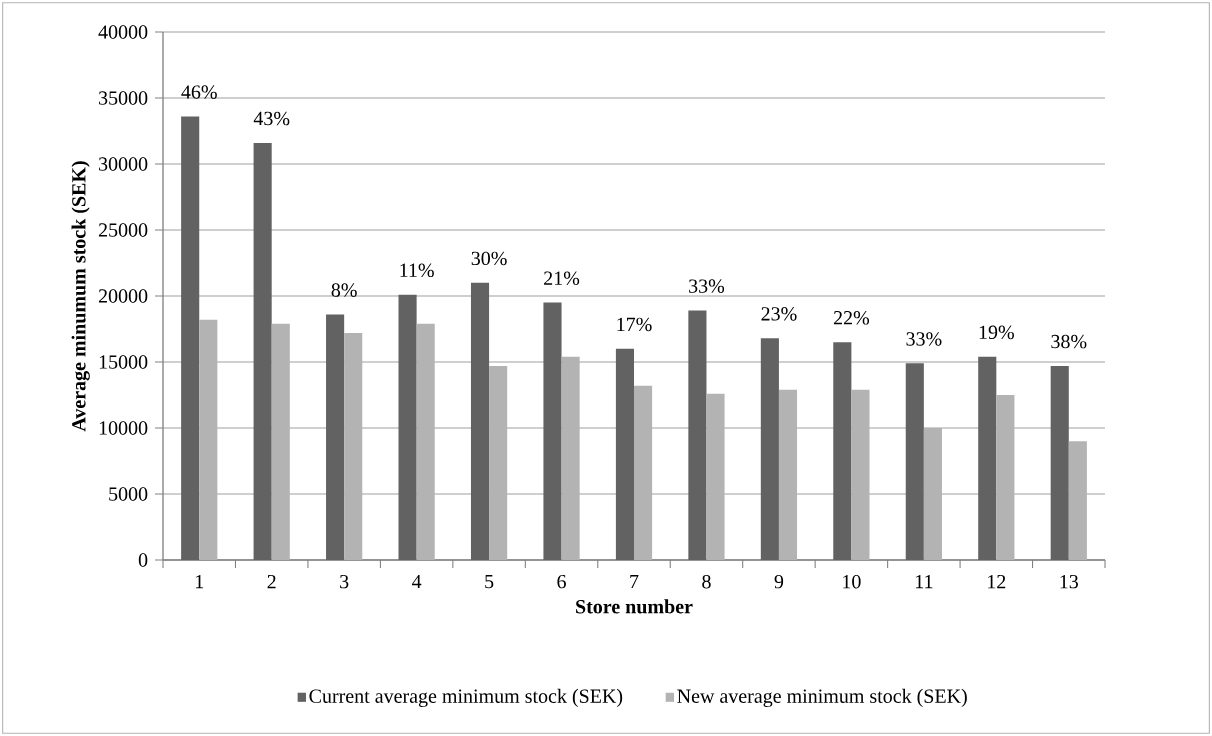  Describe the element at coordinates (466, 698) in the screenshot. I see `legend-label: Current average minimum stock (SEK)` at that location.